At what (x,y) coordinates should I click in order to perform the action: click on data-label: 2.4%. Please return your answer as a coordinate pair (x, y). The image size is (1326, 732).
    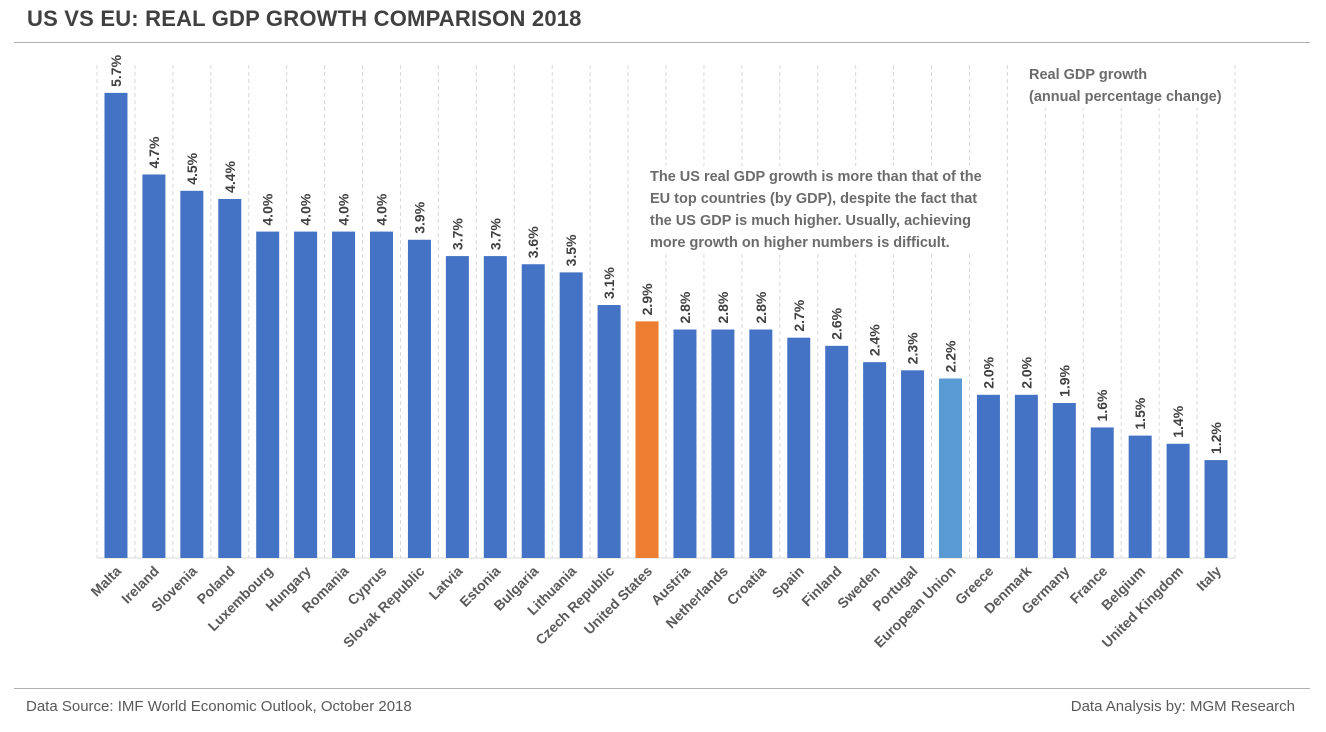
    Looking at the image, I should click on (875, 340).